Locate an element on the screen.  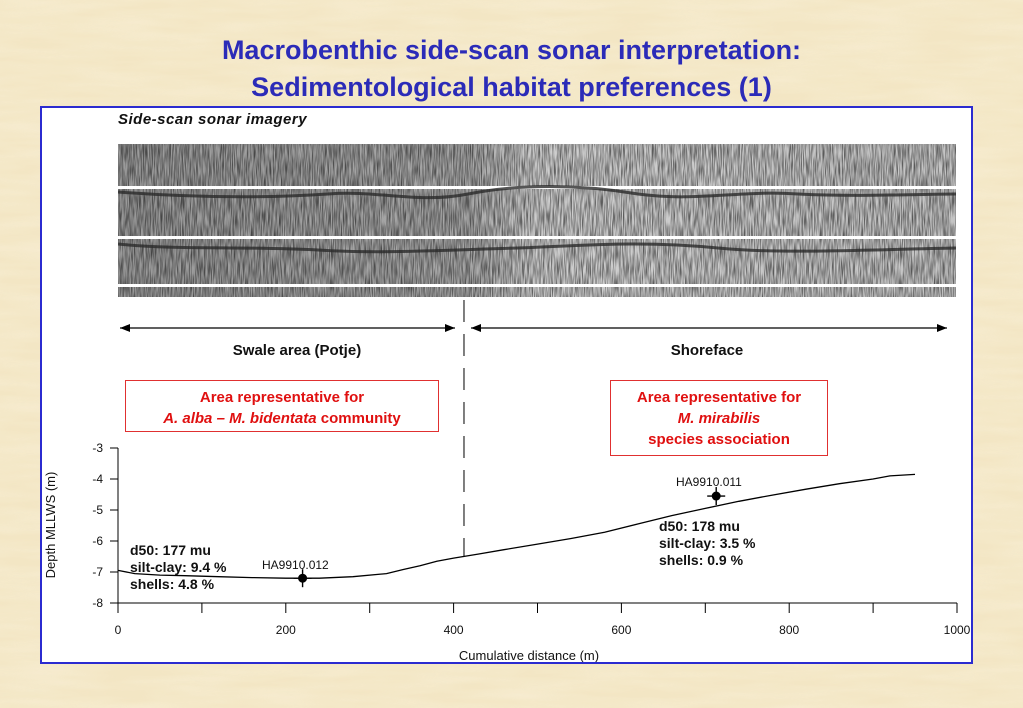
right-callout-line-2: M. mirabilis is located at coordinates (719, 418).